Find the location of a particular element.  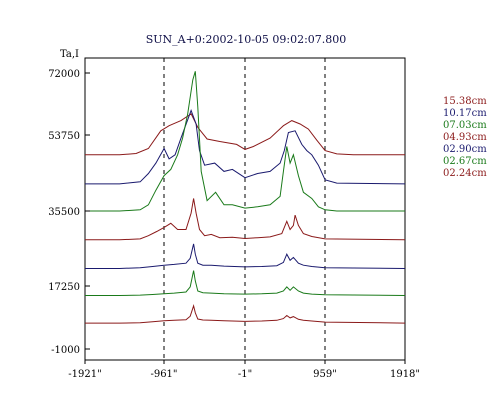

chart-title: SUN_A+0:2002-10-05 09:02:07.800 is located at coordinates (246, 39).